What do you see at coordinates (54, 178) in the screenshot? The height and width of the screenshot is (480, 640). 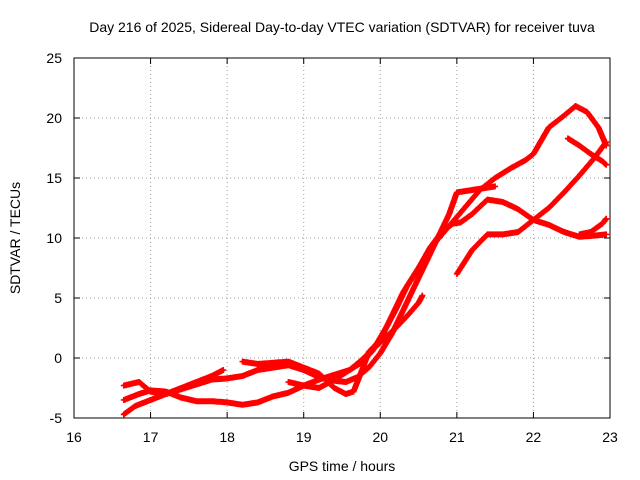 I see `y-tick-label: 15` at bounding box center [54, 178].